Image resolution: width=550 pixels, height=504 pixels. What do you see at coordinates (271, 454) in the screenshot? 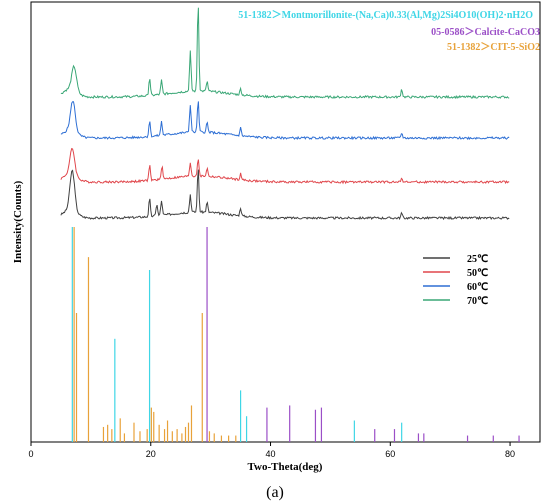
I see `x-tick-label: 40` at bounding box center [271, 454].